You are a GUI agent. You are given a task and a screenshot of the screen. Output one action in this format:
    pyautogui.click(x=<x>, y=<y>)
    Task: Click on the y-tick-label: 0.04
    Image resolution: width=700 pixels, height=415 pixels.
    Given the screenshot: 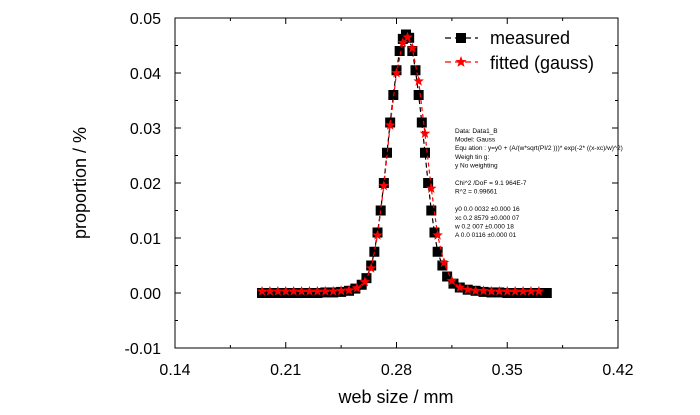 What is the action you would take?
    pyautogui.click(x=145, y=74)
    